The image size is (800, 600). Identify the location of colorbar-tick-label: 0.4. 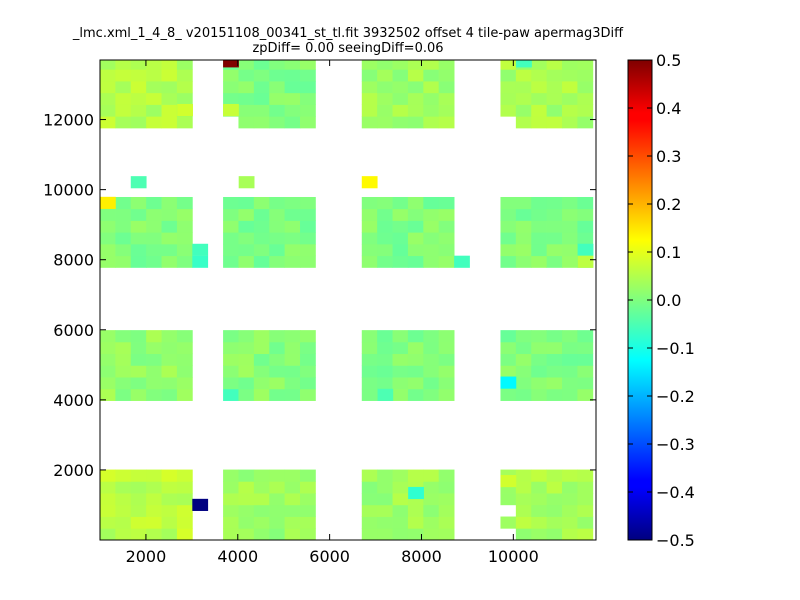
(668, 108).